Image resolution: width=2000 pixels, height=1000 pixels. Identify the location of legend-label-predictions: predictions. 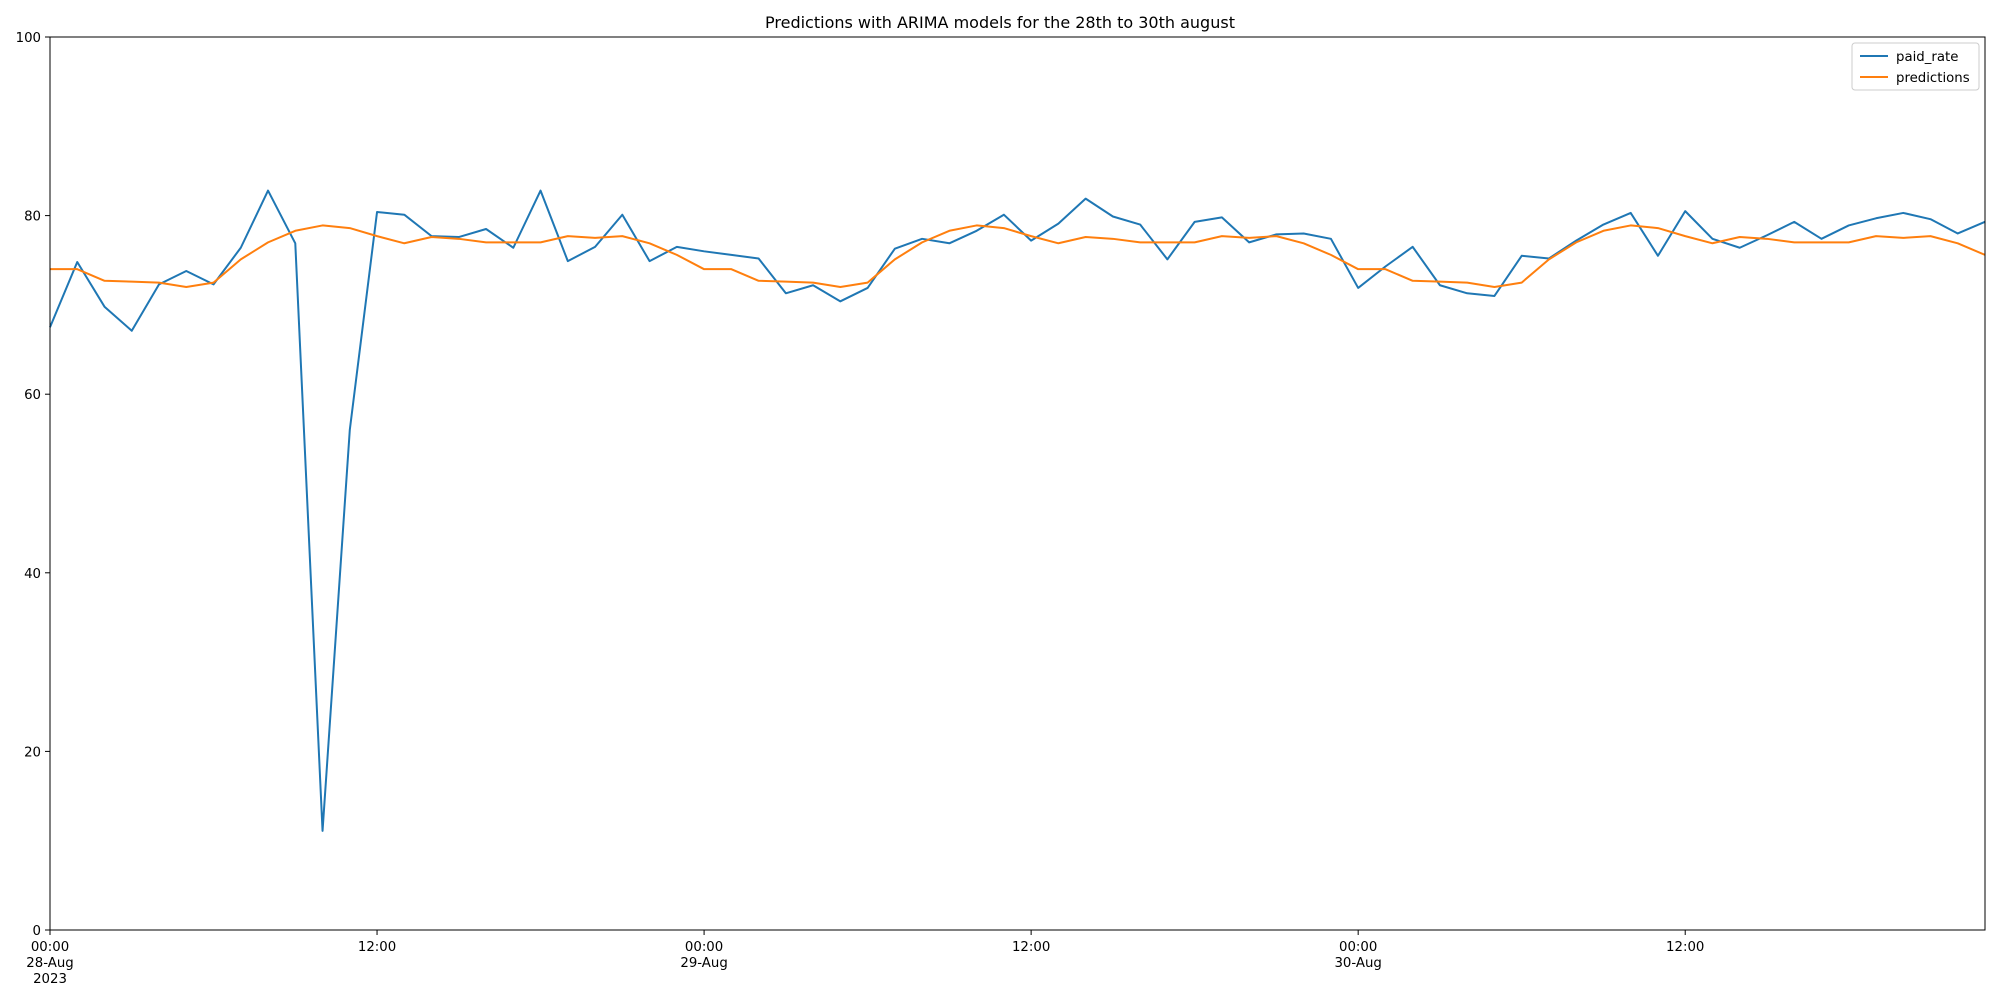
(1933, 78).